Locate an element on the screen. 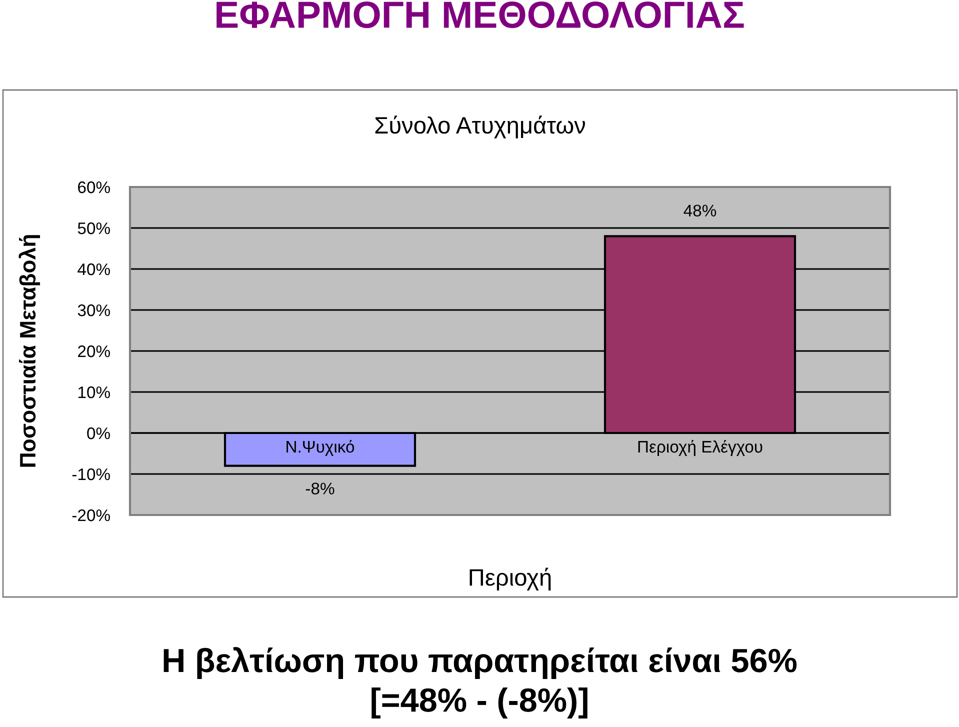 The image size is (959, 727). x-tick-label: Περιοχή Ελέγχου is located at coordinates (700, 448).